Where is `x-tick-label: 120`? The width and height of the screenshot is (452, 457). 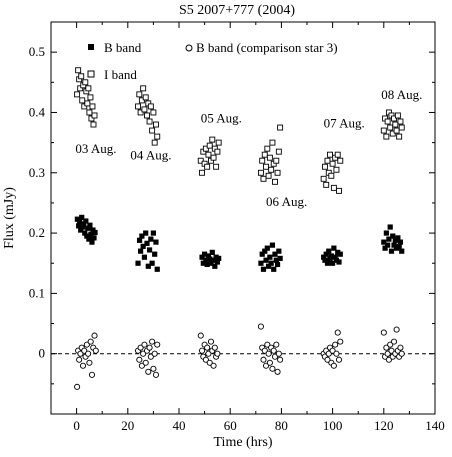 x-tick-label: 120 is located at coordinates (384, 425).